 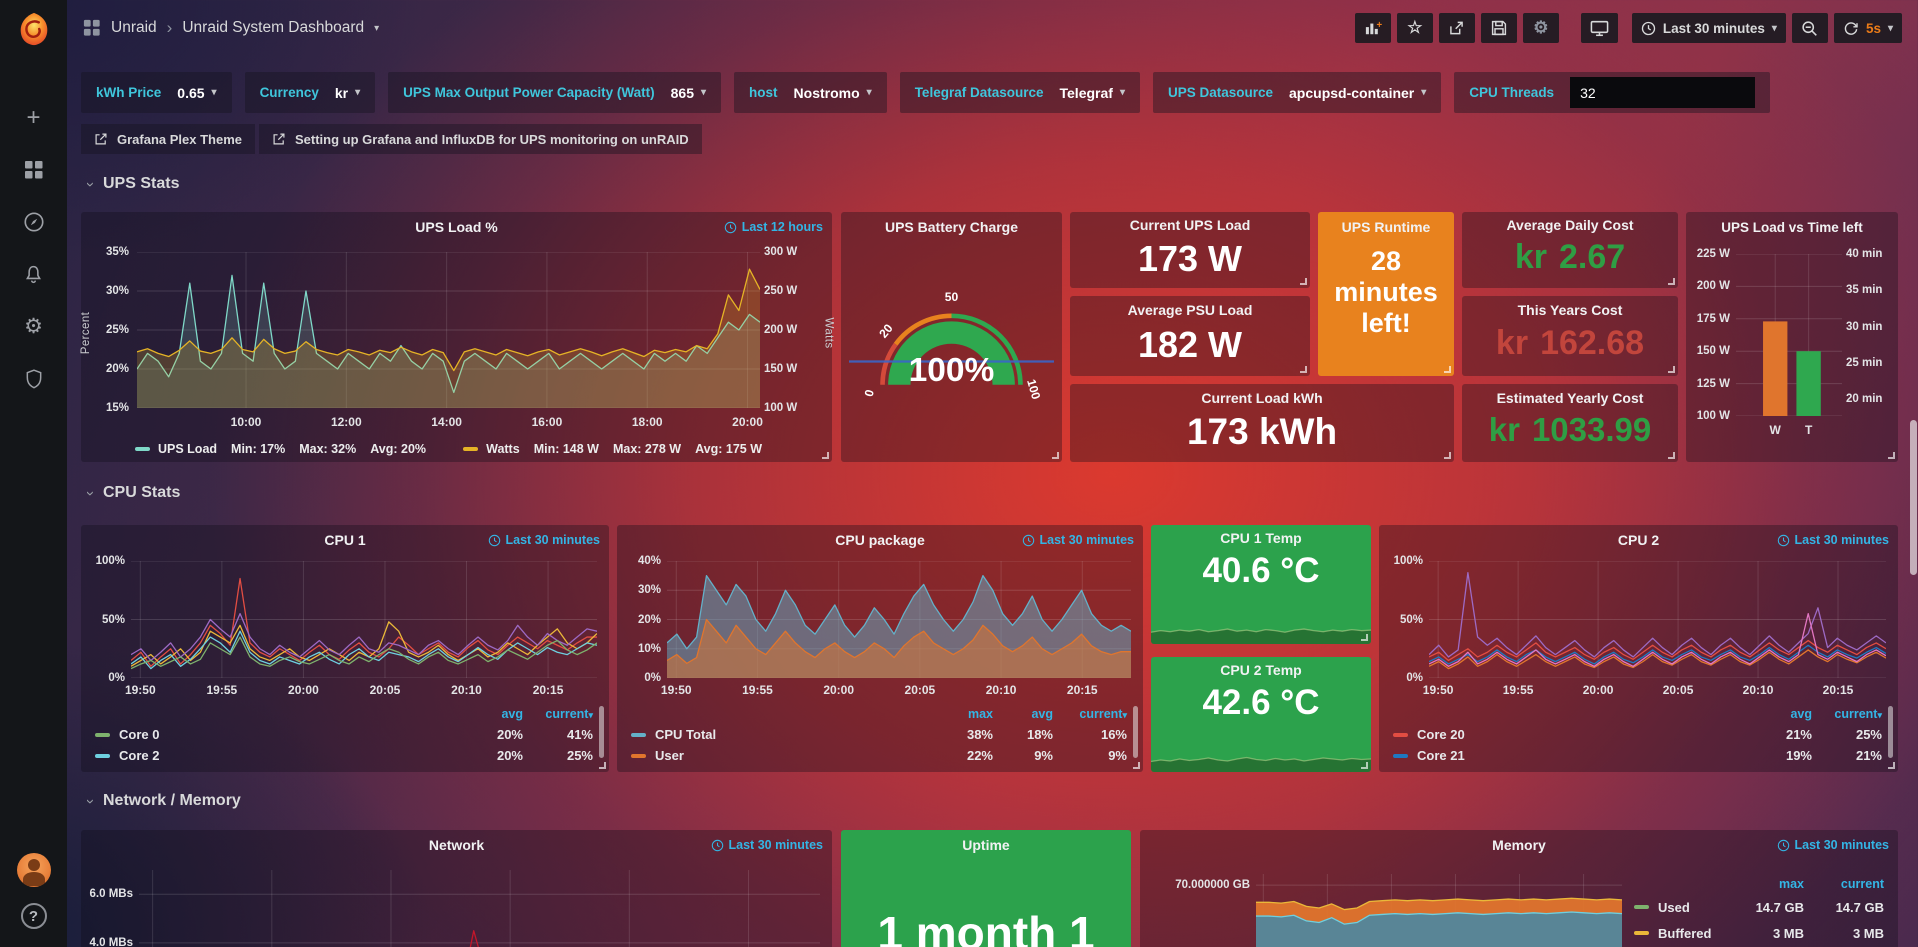 What do you see at coordinates (1570, 225) in the screenshot?
I see `panel-title: Average Daily Cost` at bounding box center [1570, 225].